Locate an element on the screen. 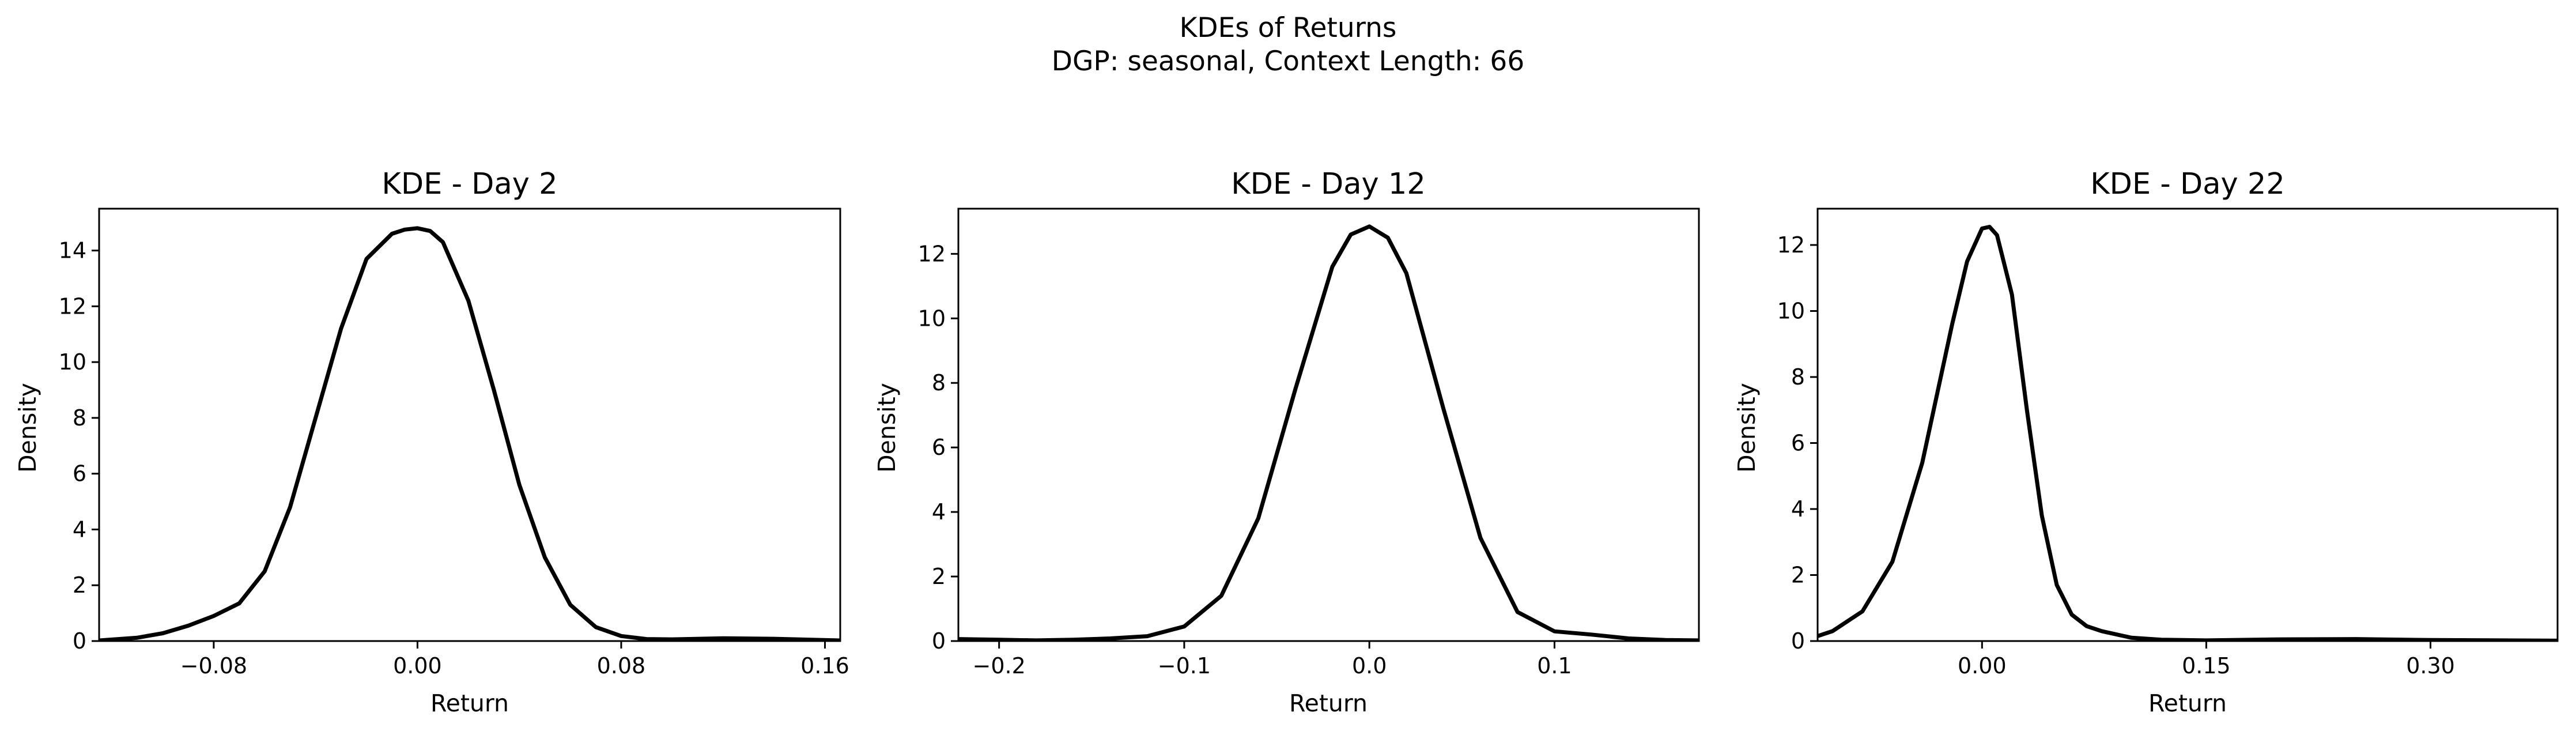  panel-title: KDE - Day 22 is located at coordinates (2187, 184).